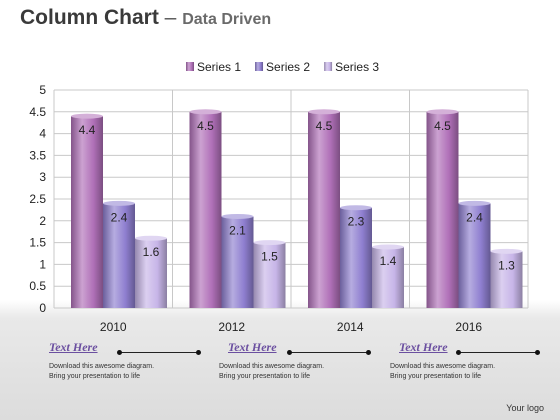 This screenshot has height=420, width=560. I want to click on x-tick-label: 2012, so click(231, 327).